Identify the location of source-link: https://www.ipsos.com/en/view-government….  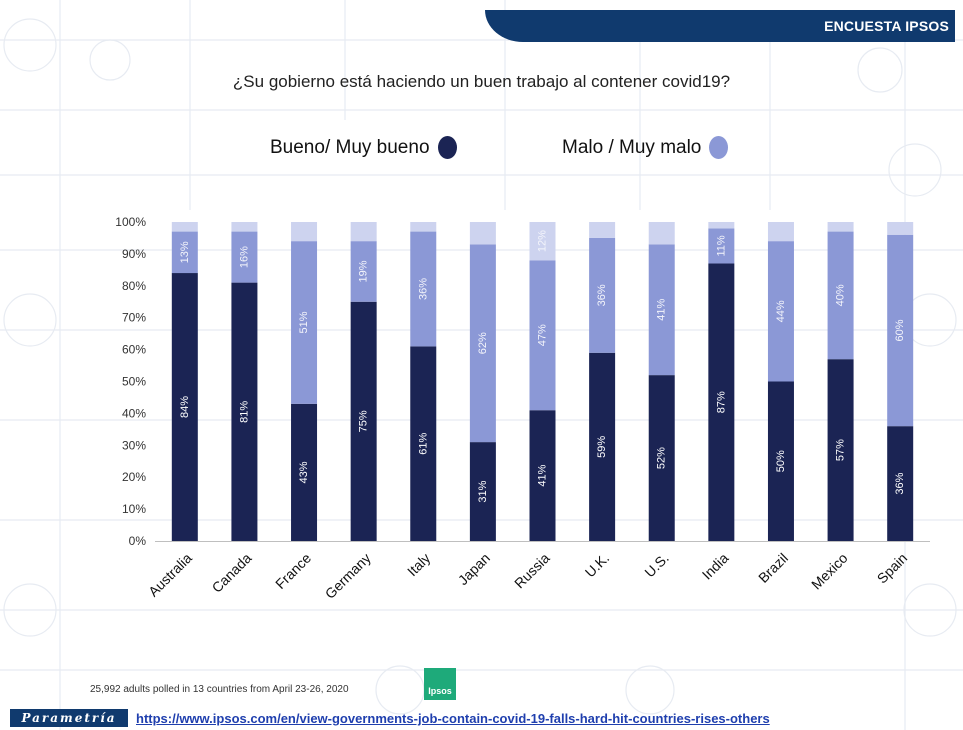
(453, 718).